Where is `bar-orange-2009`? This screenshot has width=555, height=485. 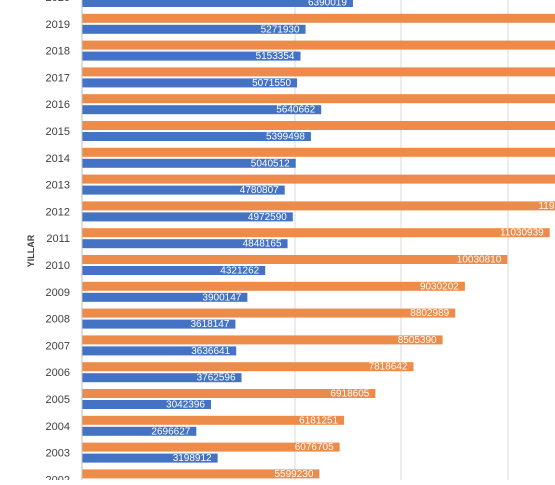 bar-orange-2009 is located at coordinates (273, 286).